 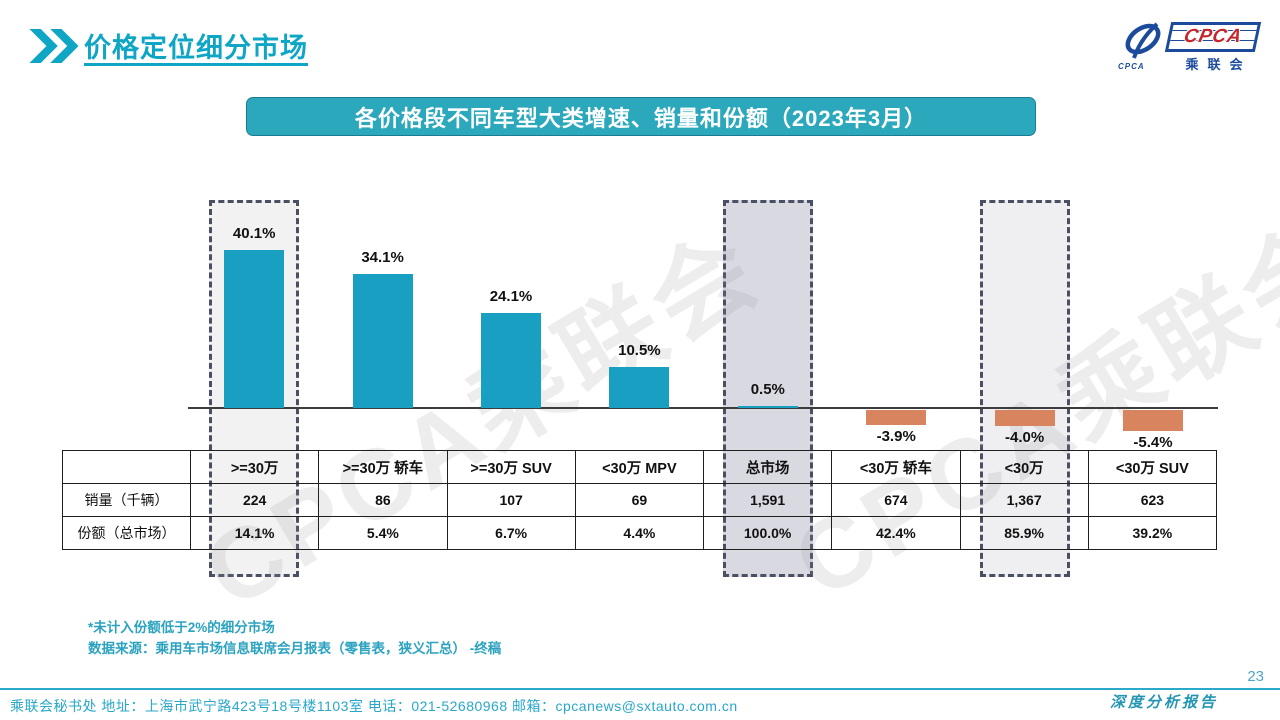 What do you see at coordinates (896, 533) in the screenshot?
I see `table-cell: 42.4%` at bounding box center [896, 533].